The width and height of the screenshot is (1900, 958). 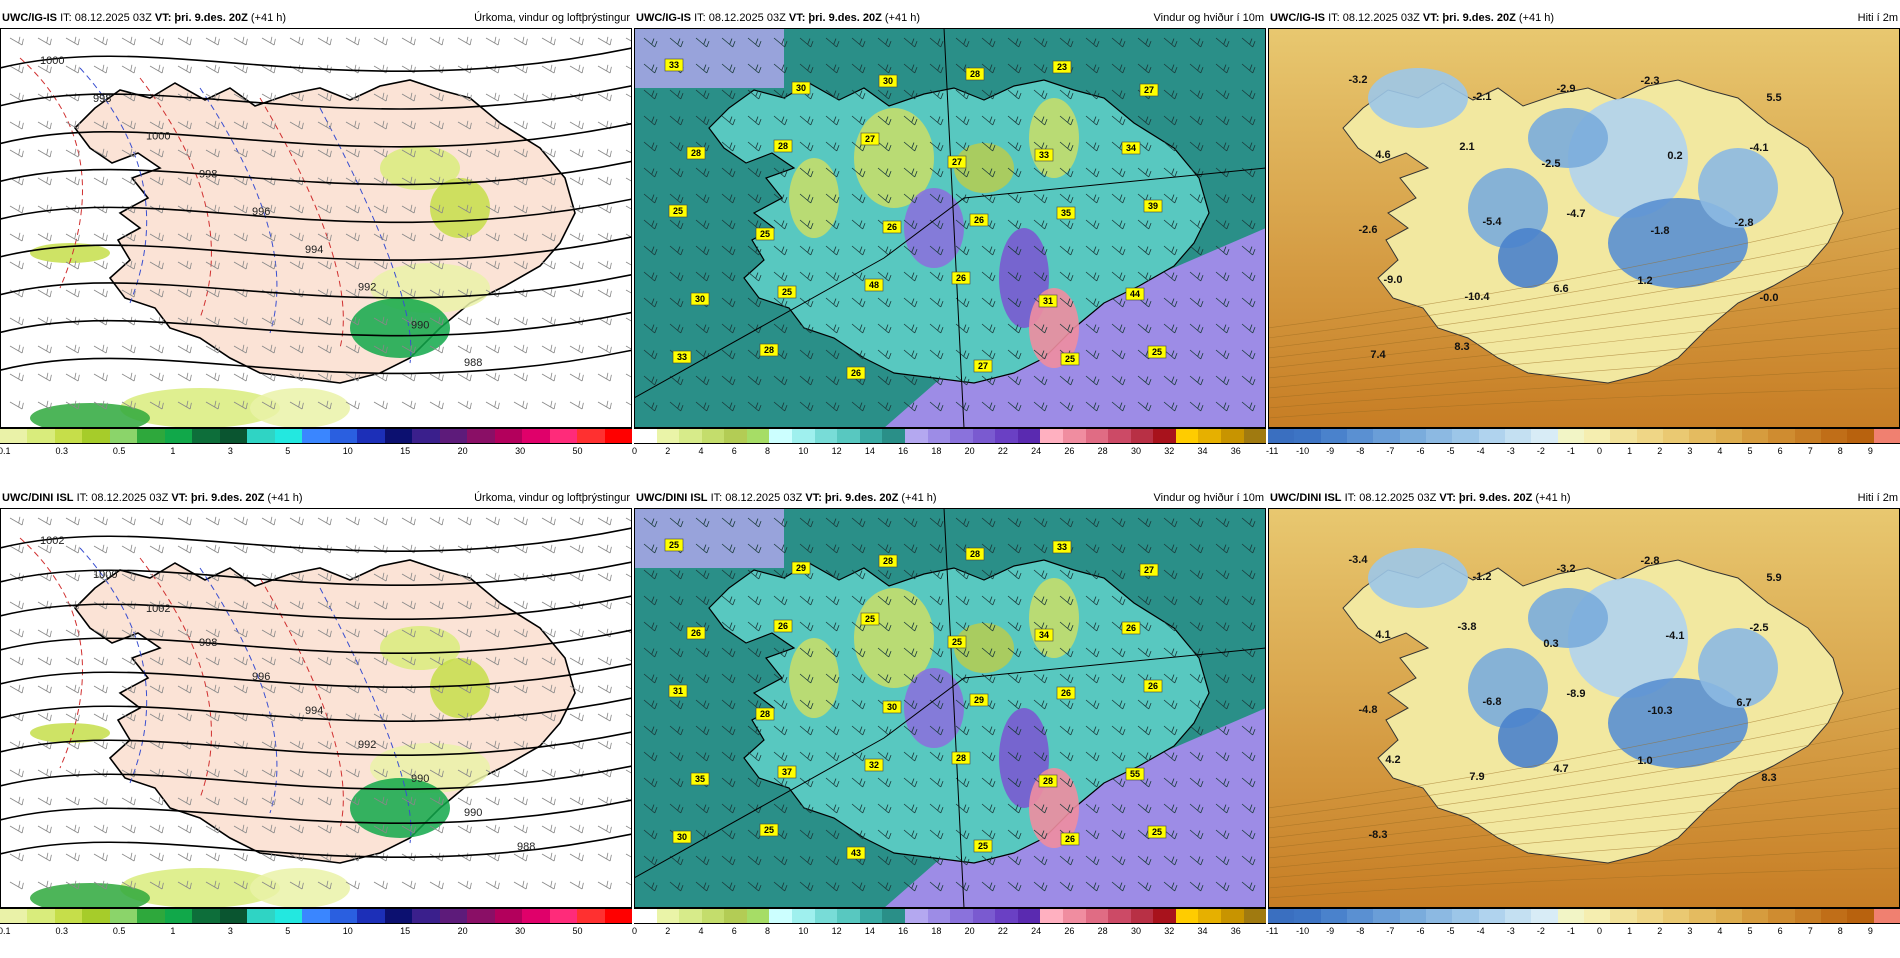 I want to click on svg-text: 30, so click(x=888, y=81).